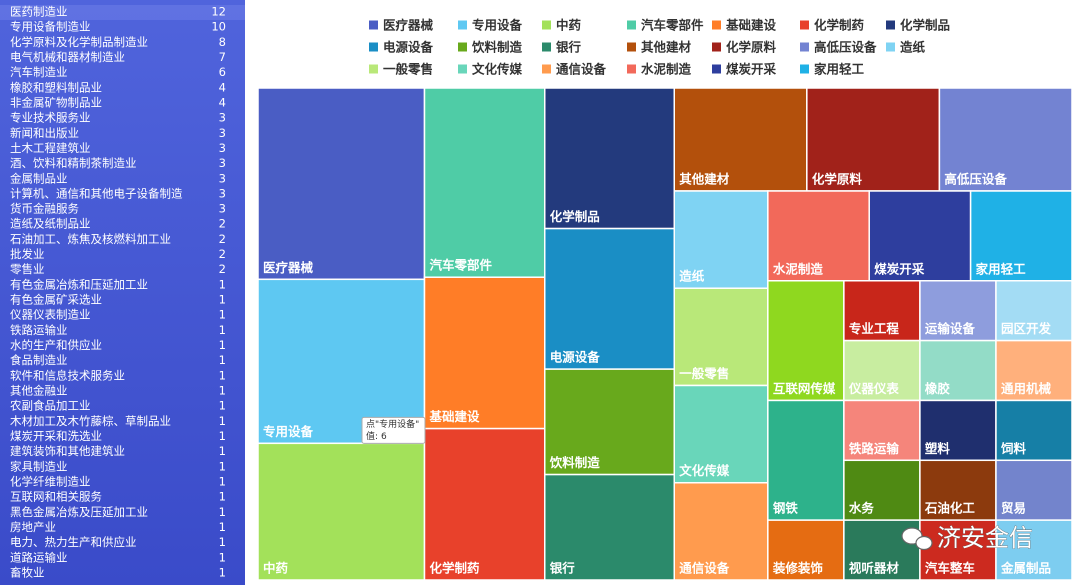 The image size is (1080, 585). I want to click on cell-label: 高低压设备, so click(975, 178).